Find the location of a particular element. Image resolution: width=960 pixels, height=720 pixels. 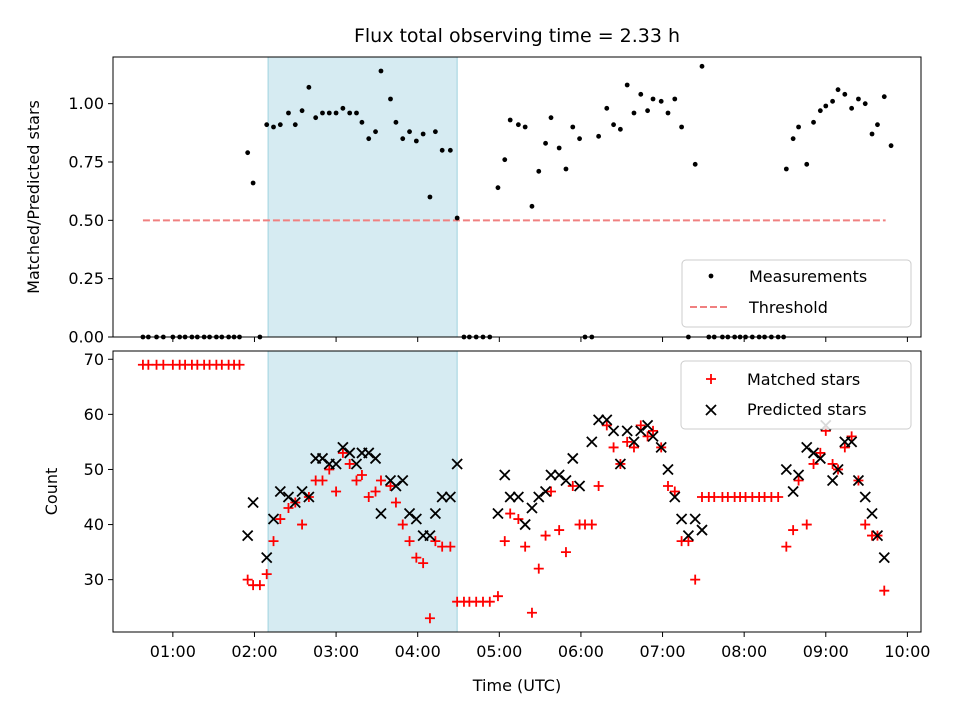

bottom-y-tick-label: 30 is located at coordinates (94, 579).